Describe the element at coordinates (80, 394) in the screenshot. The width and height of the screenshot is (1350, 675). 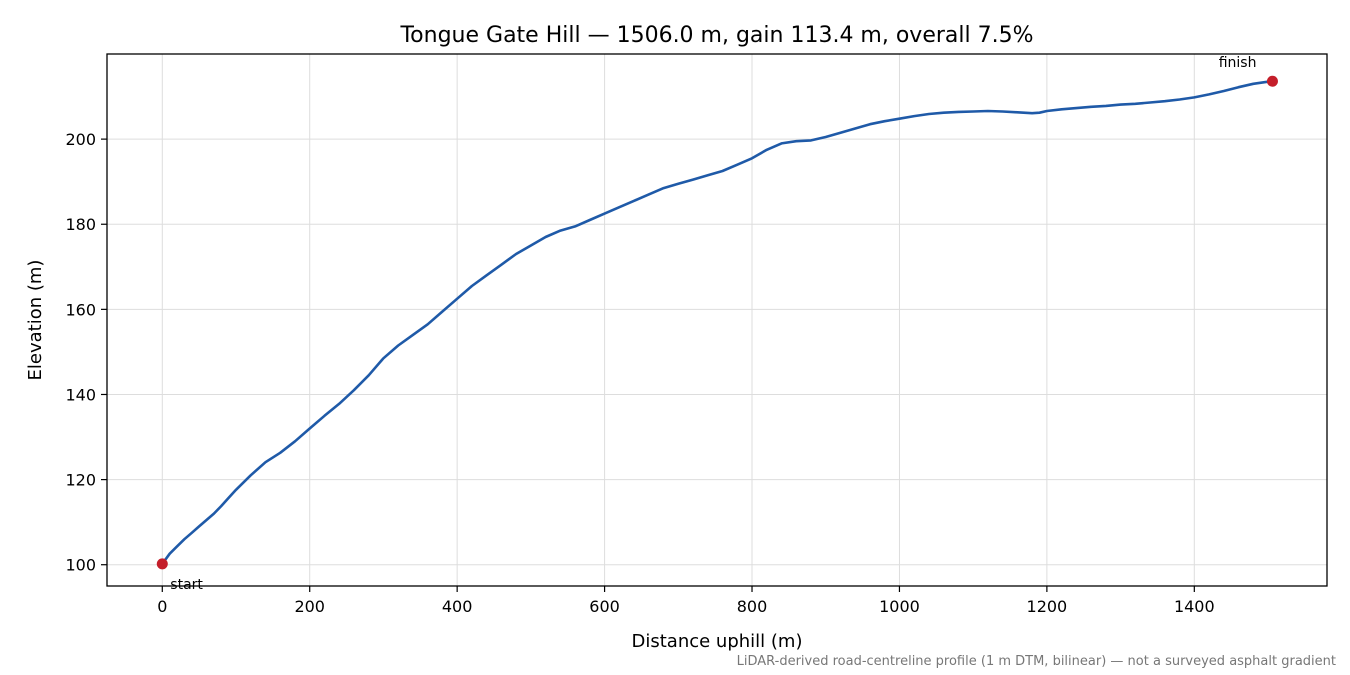
I see `y-tick-label: 140` at that location.